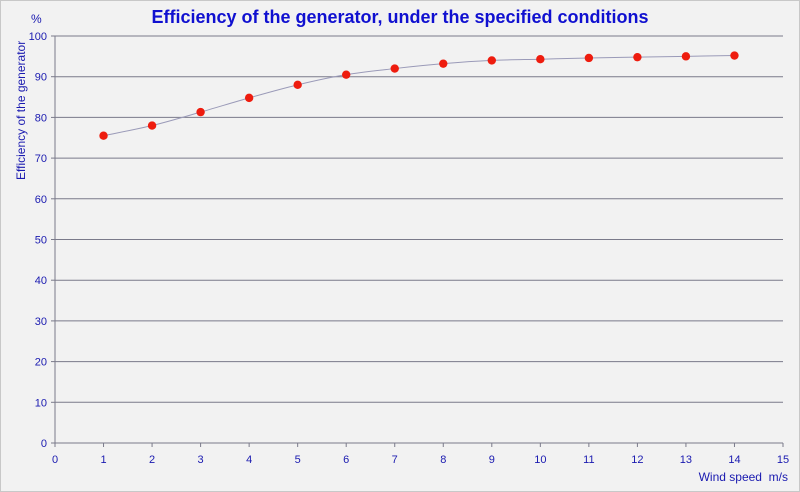 This screenshot has height=492, width=800. Describe the element at coordinates (41, 363) in the screenshot. I see `y-tick-label: 20` at that location.